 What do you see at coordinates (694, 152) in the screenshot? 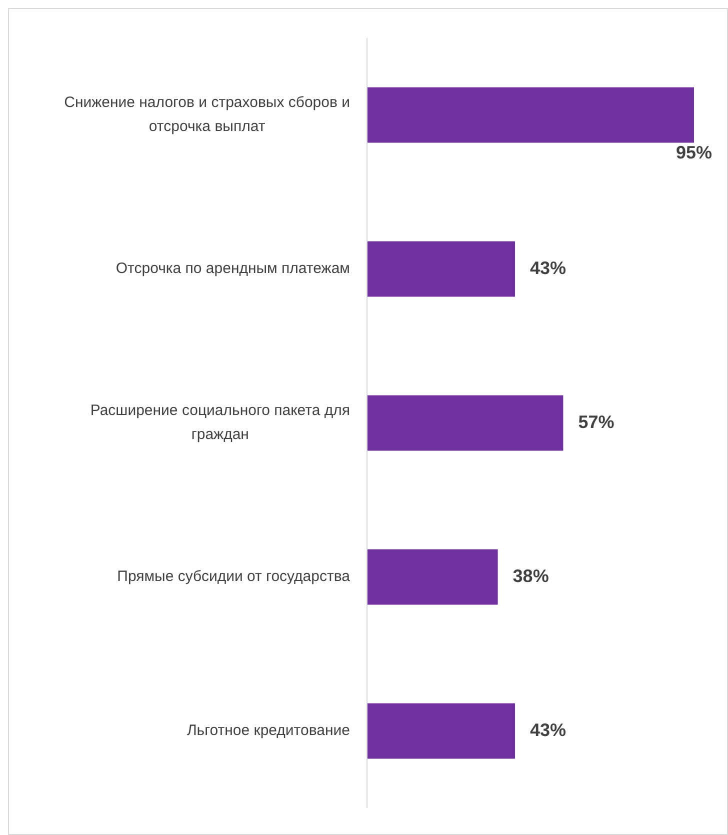
I see `data-label: 95%` at bounding box center [694, 152].